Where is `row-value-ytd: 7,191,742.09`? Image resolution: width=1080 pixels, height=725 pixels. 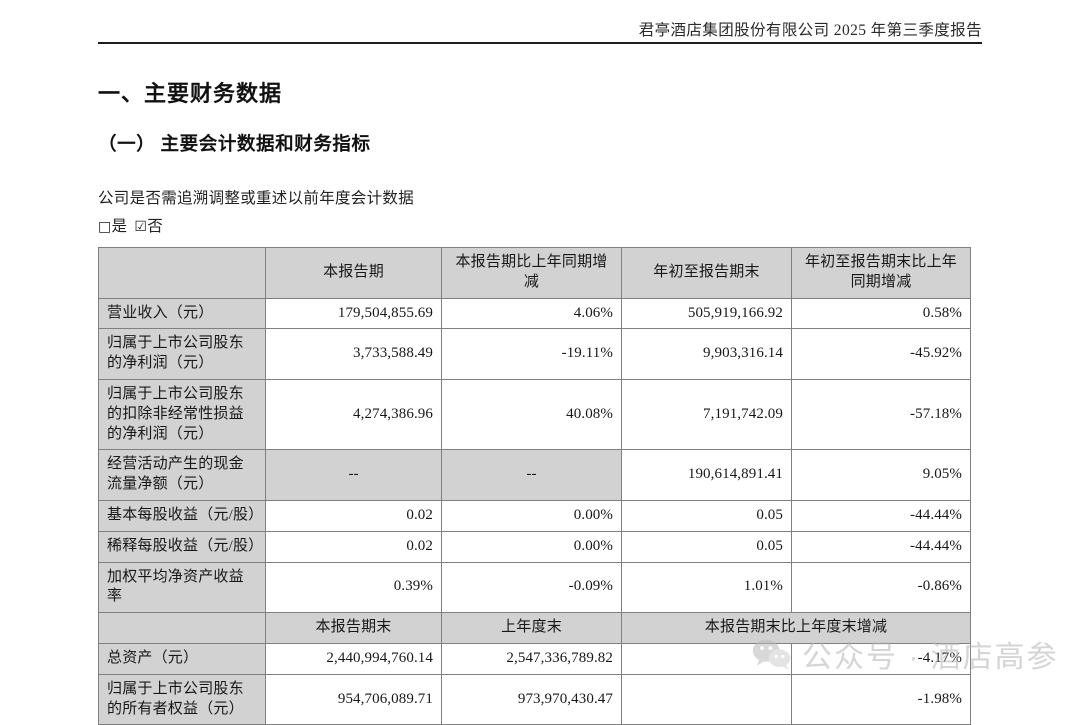 row-value-ytd: 7,191,742.09 is located at coordinates (706, 414).